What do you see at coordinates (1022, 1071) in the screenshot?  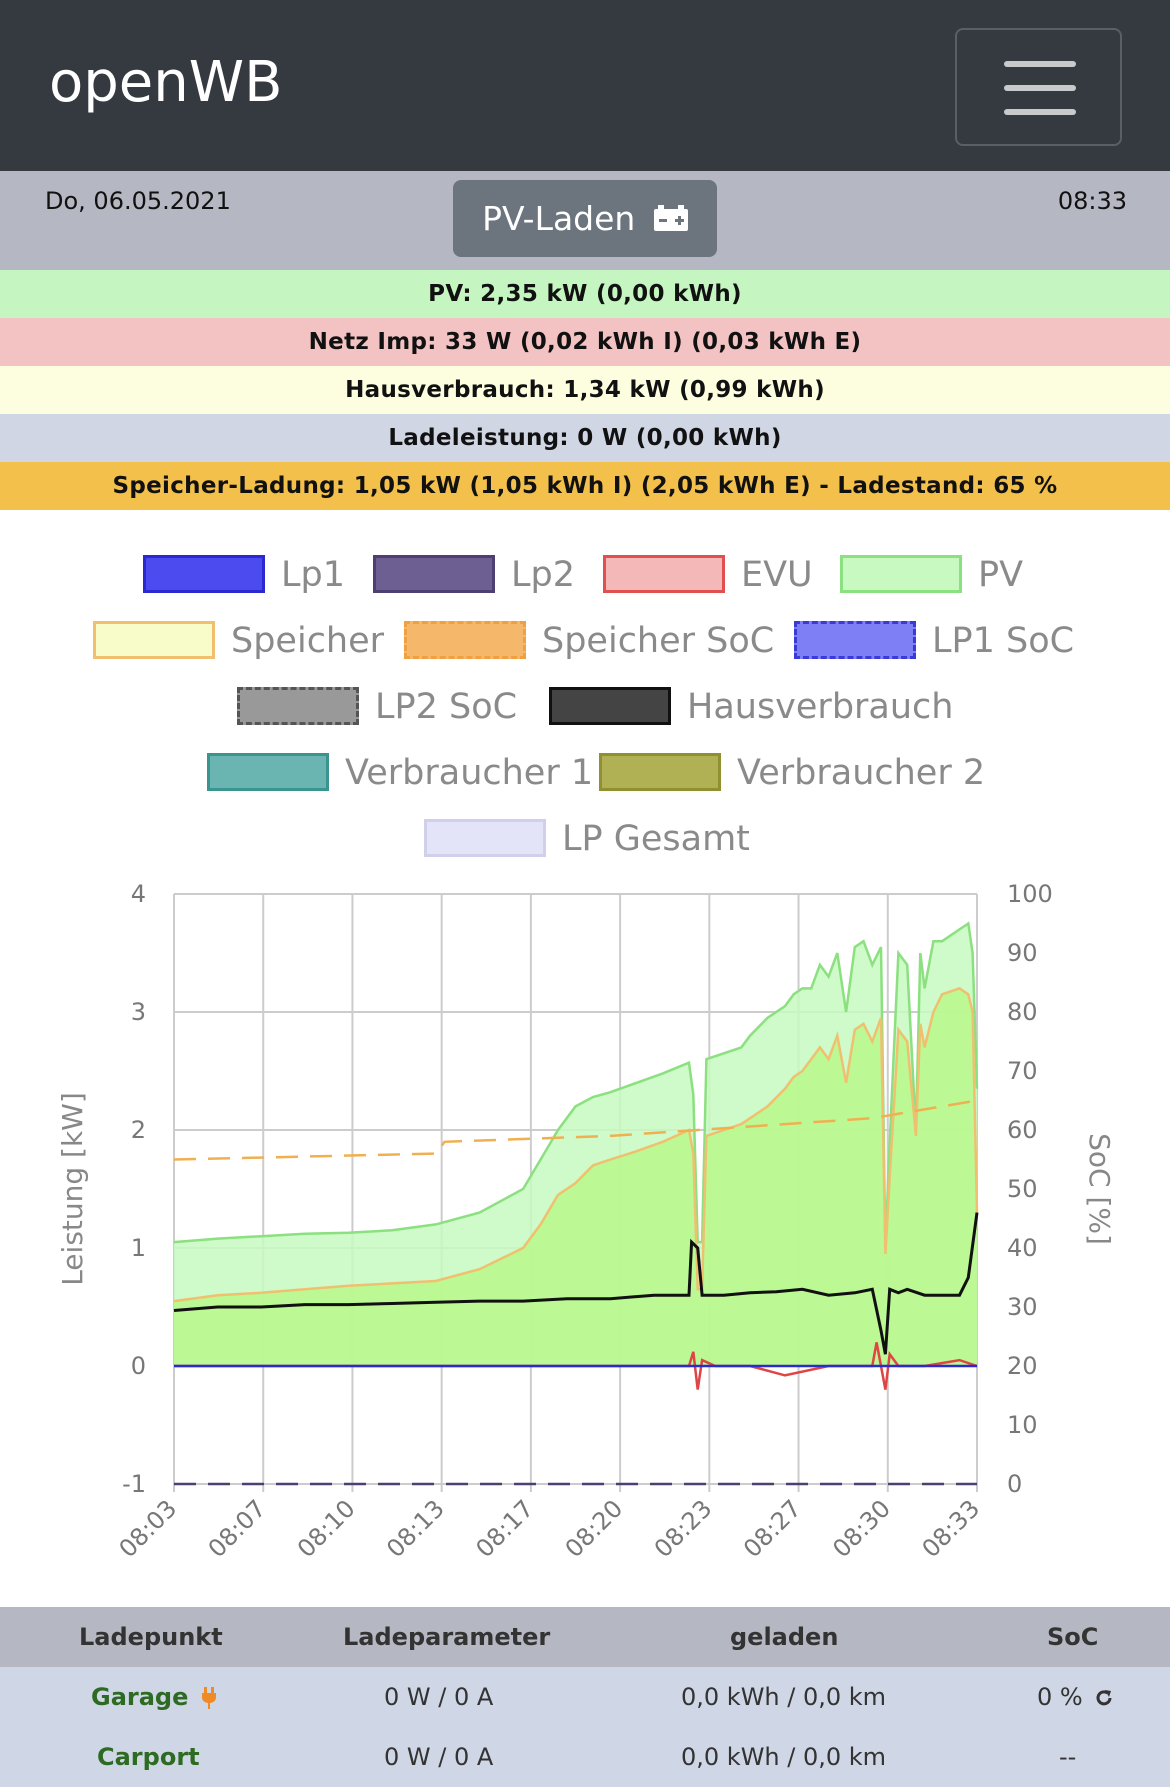 I see `y2-tick-label: 70` at bounding box center [1022, 1071].